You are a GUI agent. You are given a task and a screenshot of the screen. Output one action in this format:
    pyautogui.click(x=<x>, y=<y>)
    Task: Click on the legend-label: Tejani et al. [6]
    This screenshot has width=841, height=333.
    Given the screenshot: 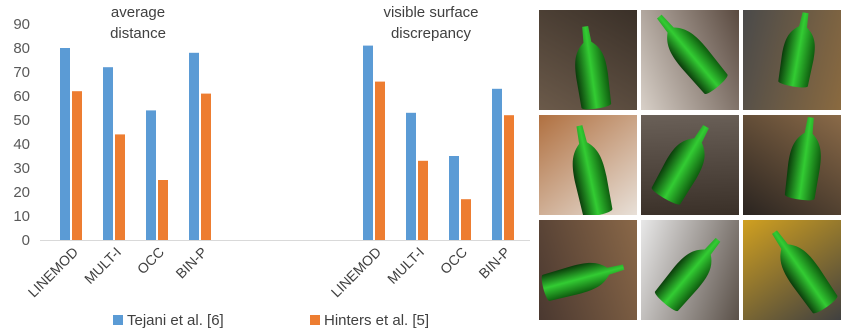 What is the action you would take?
    pyautogui.click(x=175, y=320)
    